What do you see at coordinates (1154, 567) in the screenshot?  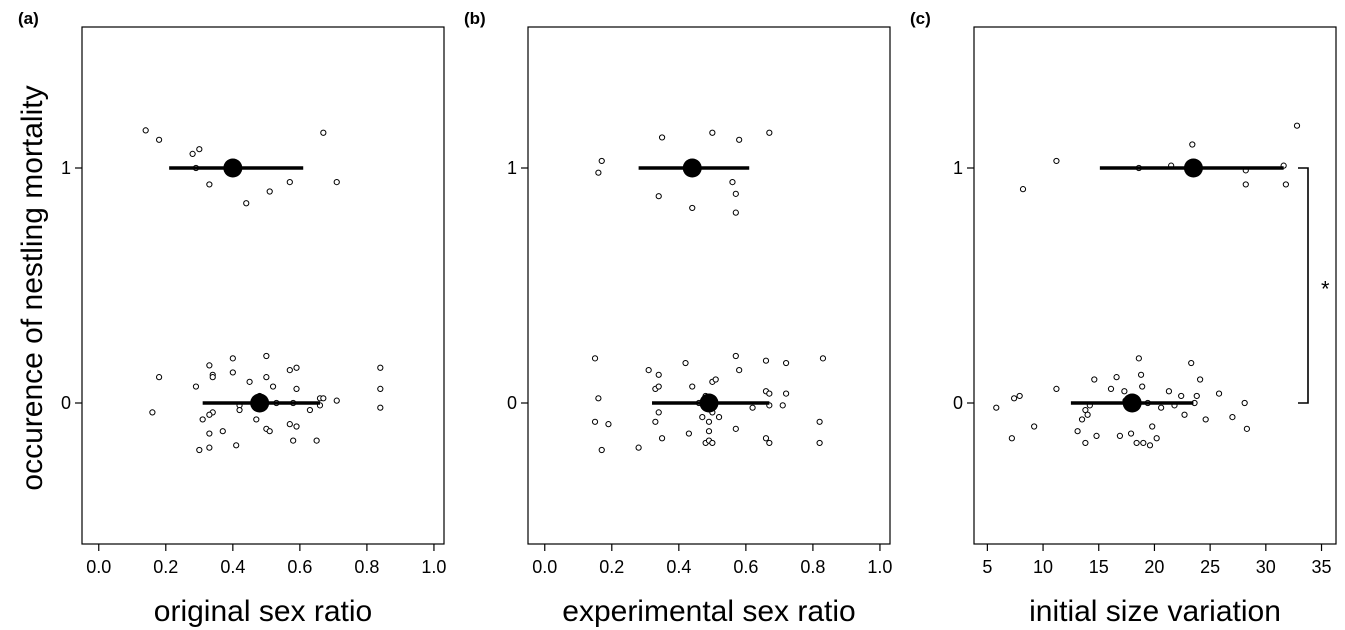 I see `x-tick-label: 20` at bounding box center [1154, 567].